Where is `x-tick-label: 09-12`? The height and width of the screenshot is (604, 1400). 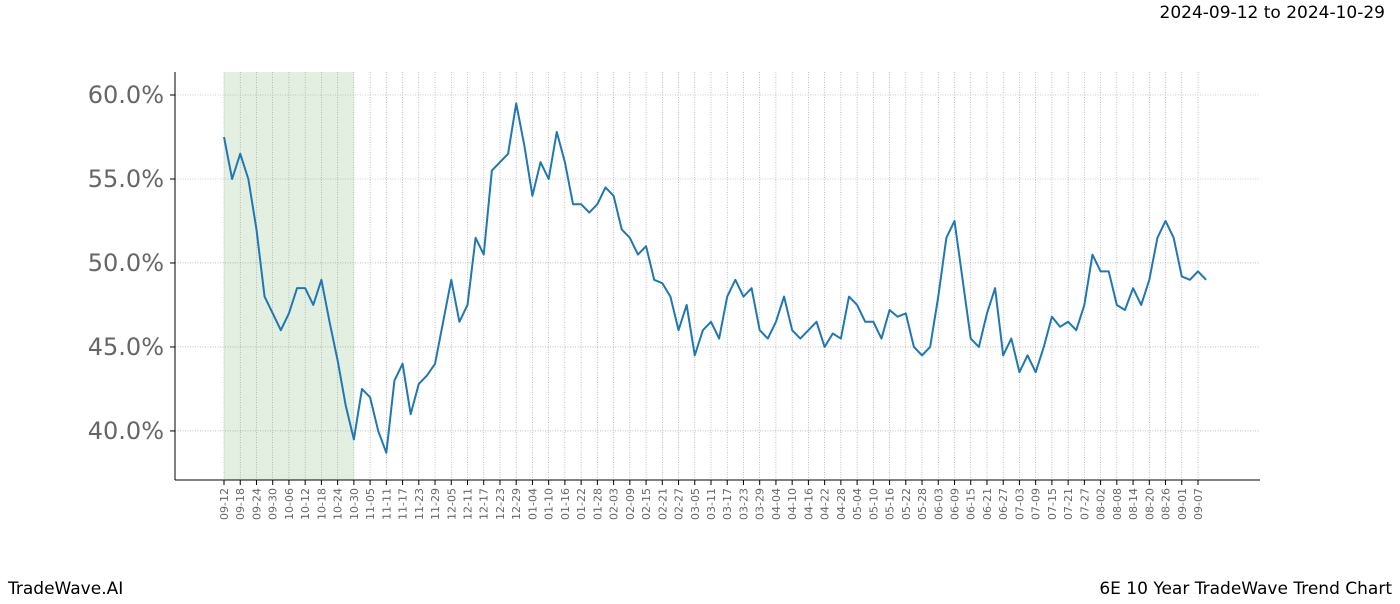
x-tick-label: 09-12 is located at coordinates (224, 504).